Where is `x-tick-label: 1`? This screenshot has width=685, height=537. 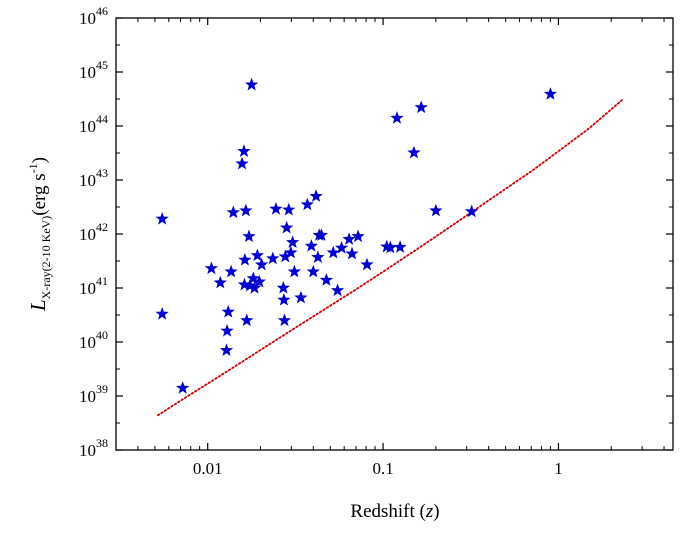
x-tick-label: 1 is located at coordinates (558, 468).